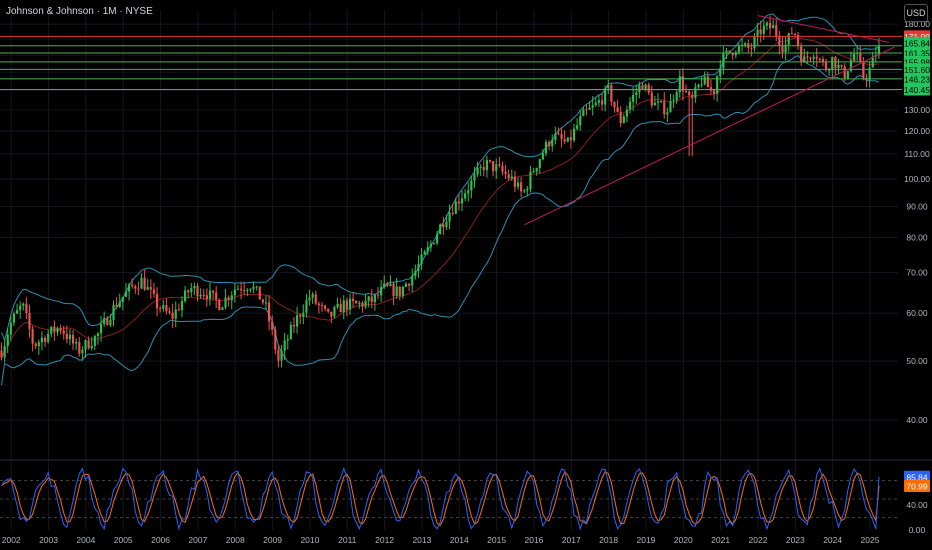 The height and width of the screenshot is (550, 932). I want to click on x-tick-label: 2024, so click(832, 540).